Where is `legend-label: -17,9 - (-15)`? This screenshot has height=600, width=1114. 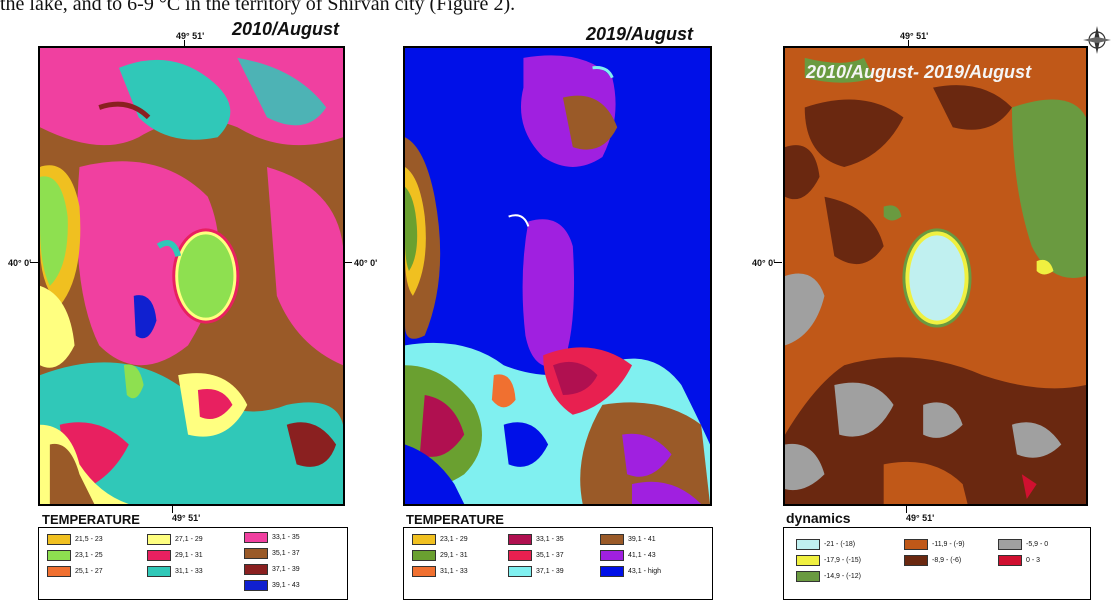
legend-label: -17,9 - (-15) is located at coordinates (842, 560).